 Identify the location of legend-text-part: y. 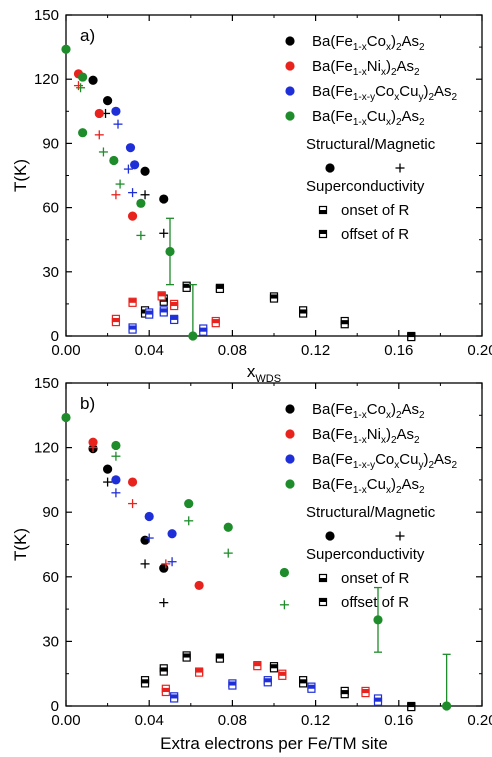
(420, 97).